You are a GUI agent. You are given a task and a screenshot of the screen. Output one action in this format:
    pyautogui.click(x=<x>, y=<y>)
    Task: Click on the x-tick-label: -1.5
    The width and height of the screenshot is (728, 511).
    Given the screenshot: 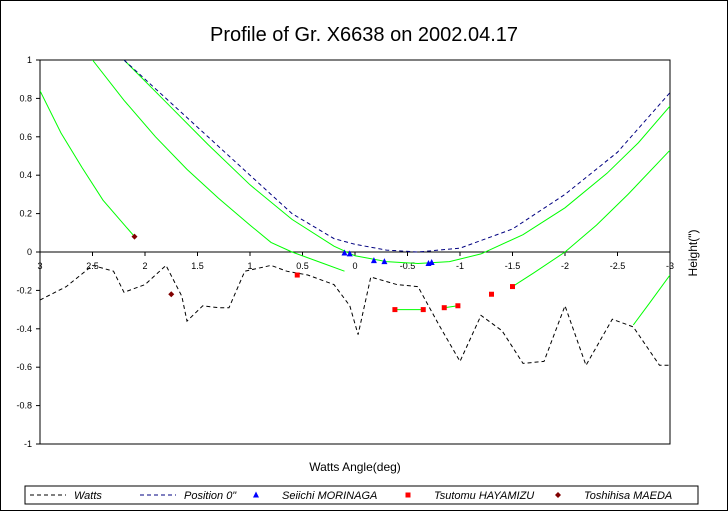 What is the action you would take?
    pyautogui.click(x=513, y=266)
    